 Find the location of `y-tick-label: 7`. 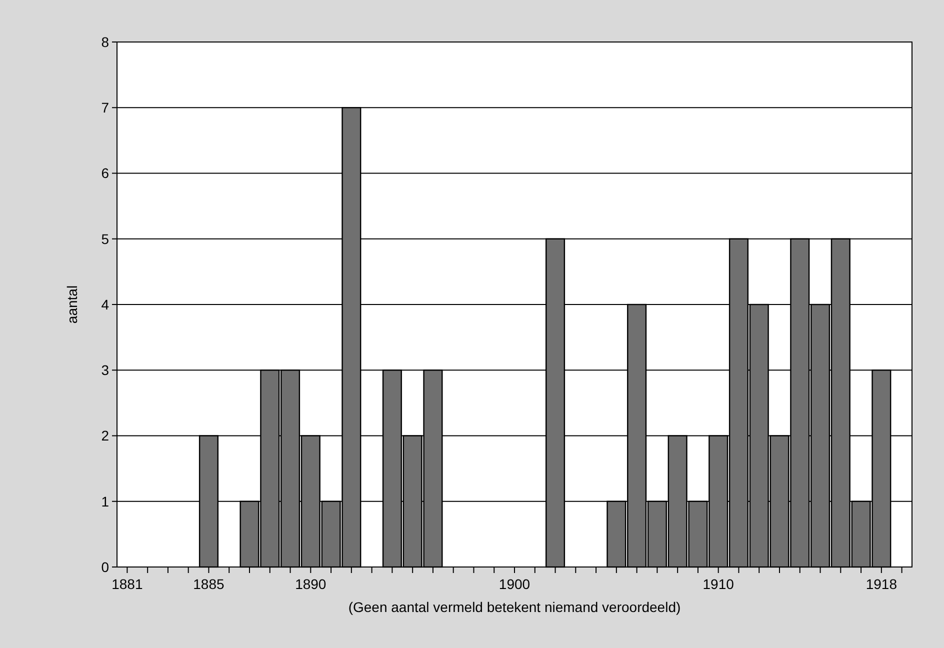

y-tick-label: 7 is located at coordinates (105, 108).